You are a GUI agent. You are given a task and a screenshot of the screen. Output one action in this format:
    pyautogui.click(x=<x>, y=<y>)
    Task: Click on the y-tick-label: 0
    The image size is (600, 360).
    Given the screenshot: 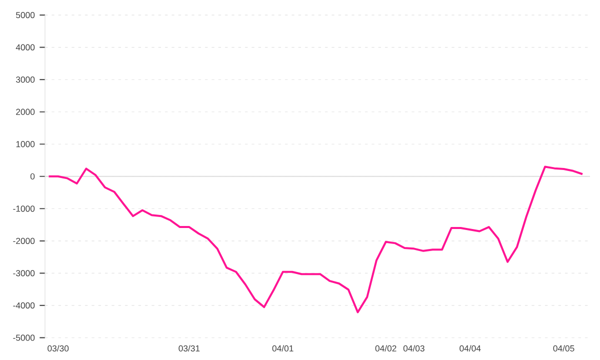 What is the action you would take?
    pyautogui.click(x=32, y=176)
    